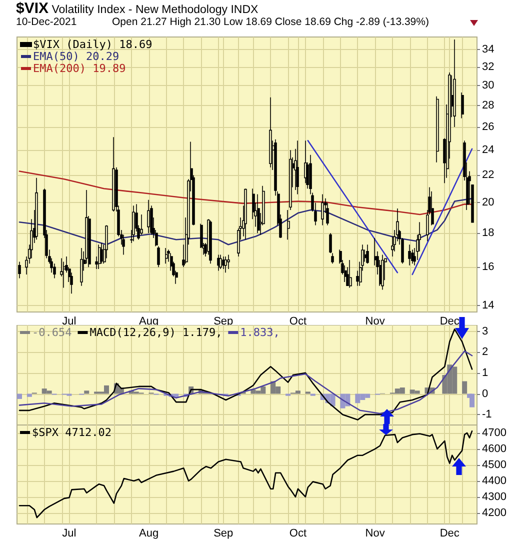 This screenshot has width=520, height=540. What do you see at coordinates (485, 394) in the screenshot?
I see `y-tick-label: 0` at bounding box center [485, 394].